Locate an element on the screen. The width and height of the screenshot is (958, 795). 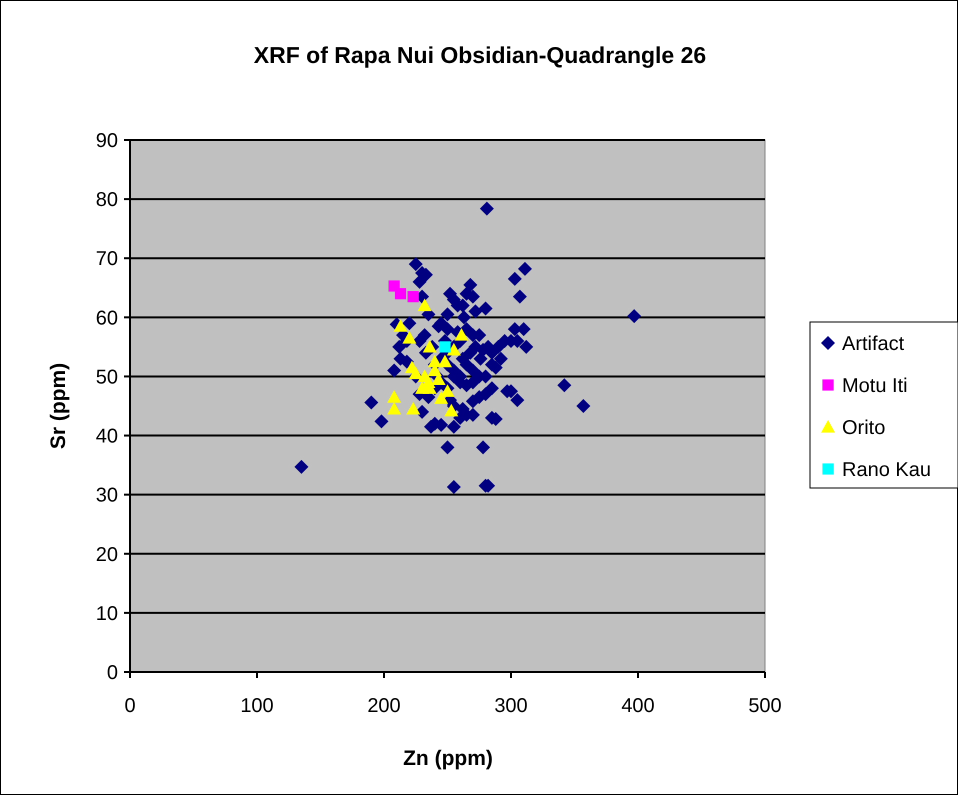
x-tick-label: 500 is located at coordinates (765, 706).